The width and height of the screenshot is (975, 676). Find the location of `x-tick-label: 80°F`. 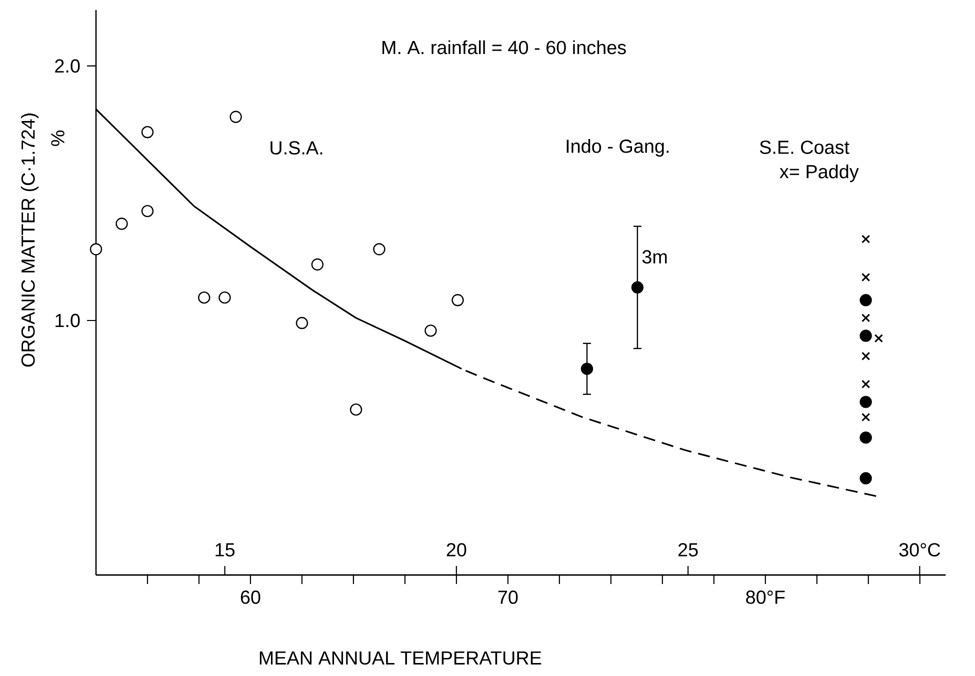

x-tick-label: 80°F is located at coordinates (765, 597).